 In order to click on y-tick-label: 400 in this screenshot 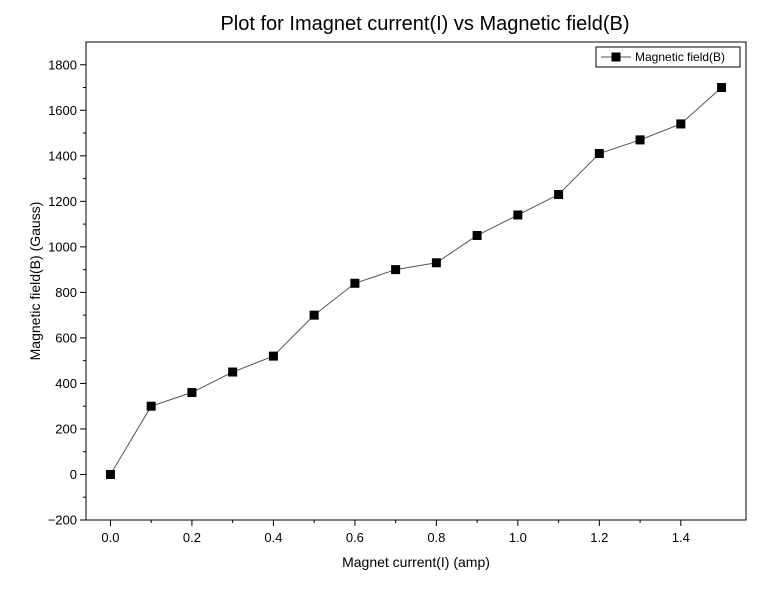, I will do `click(66, 383)`.